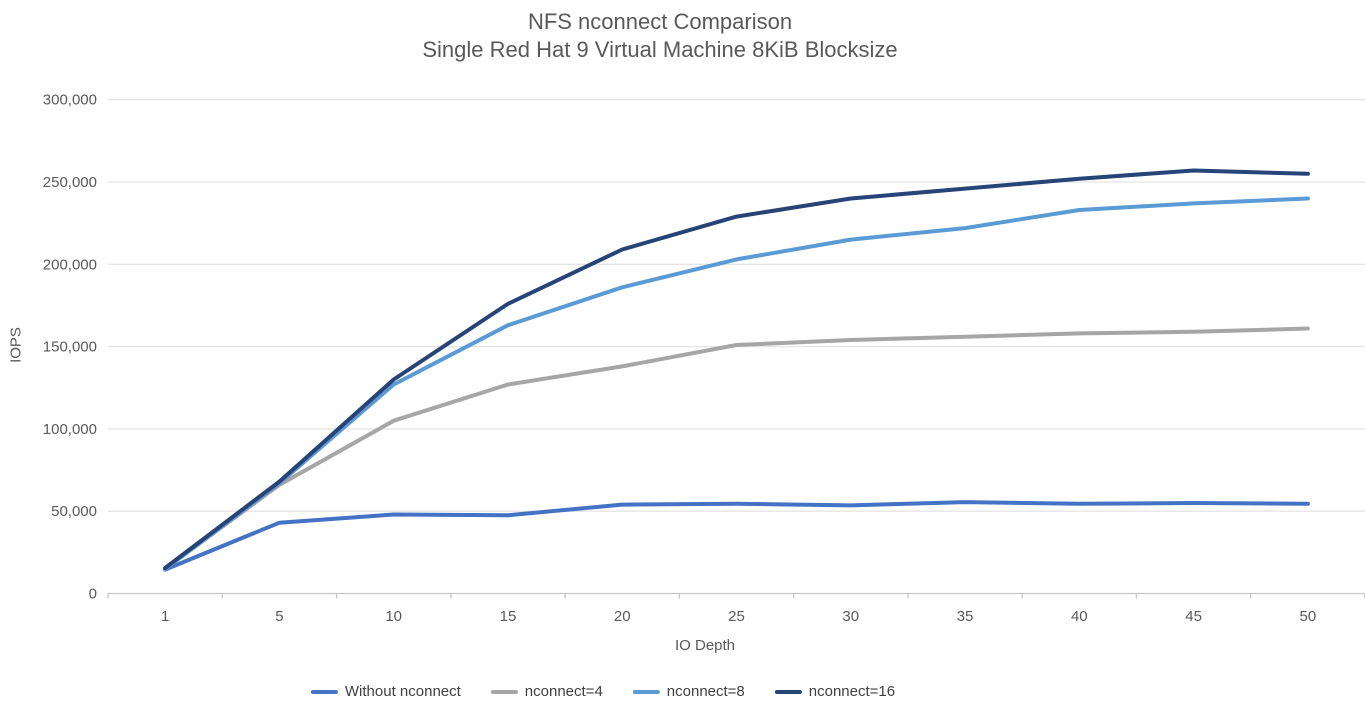  Describe the element at coordinates (852, 691) in the screenshot. I see `legend-label: nconnect=16` at that location.